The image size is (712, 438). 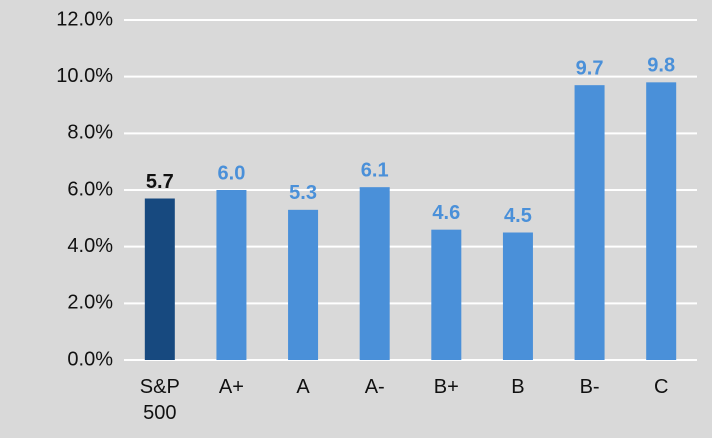 What do you see at coordinates (303, 387) in the screenshot?
I see `x-tick-label: A` at bounding box center [303, 387].